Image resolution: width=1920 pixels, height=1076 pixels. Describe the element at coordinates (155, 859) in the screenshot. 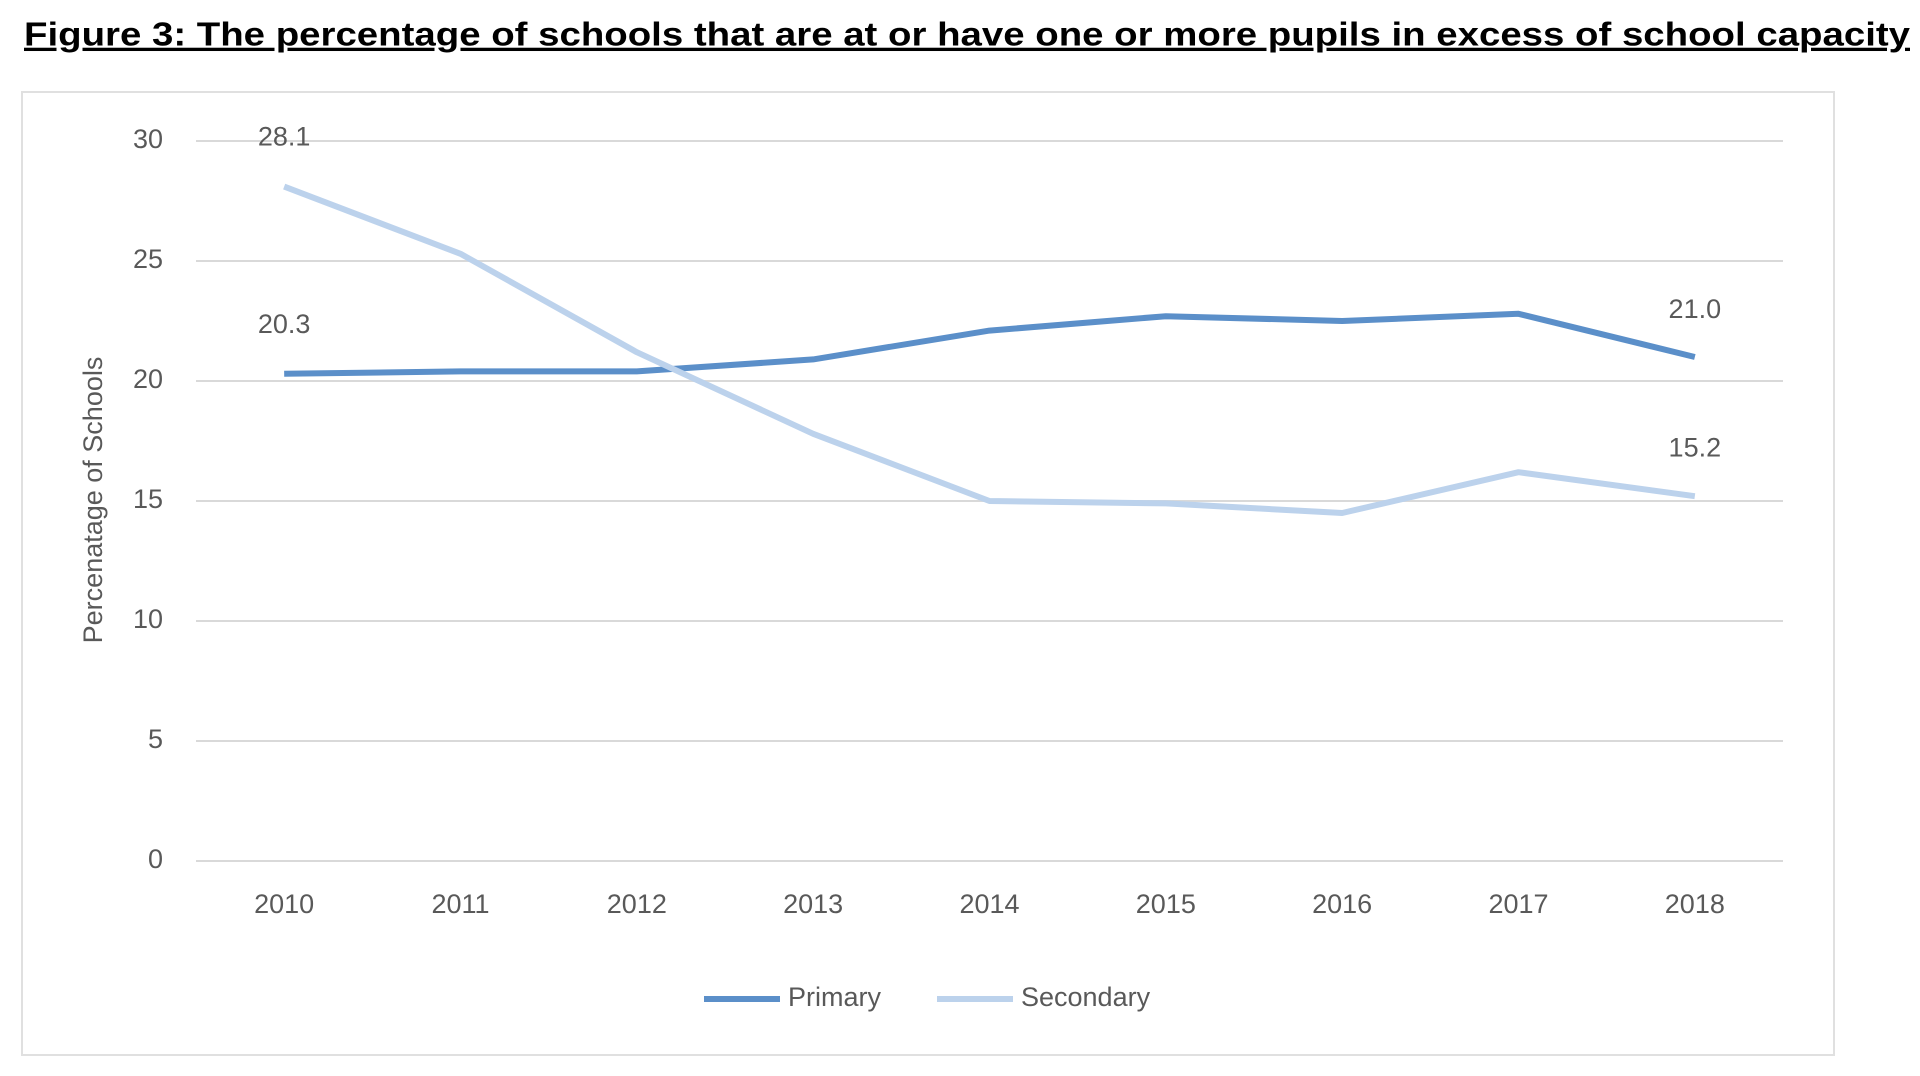

I see `y-tick-label: 0` at that location.